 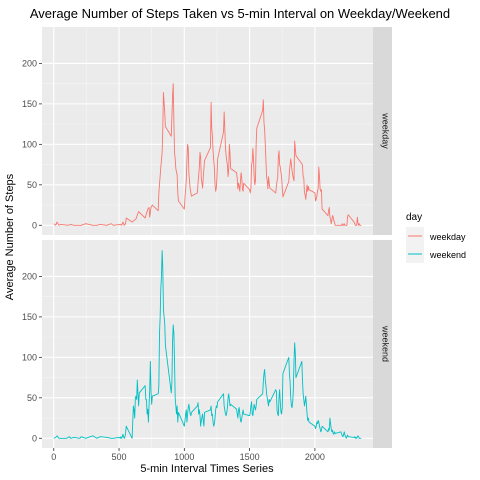 I want to click on strip-weekend, so click(x=382, y=344).